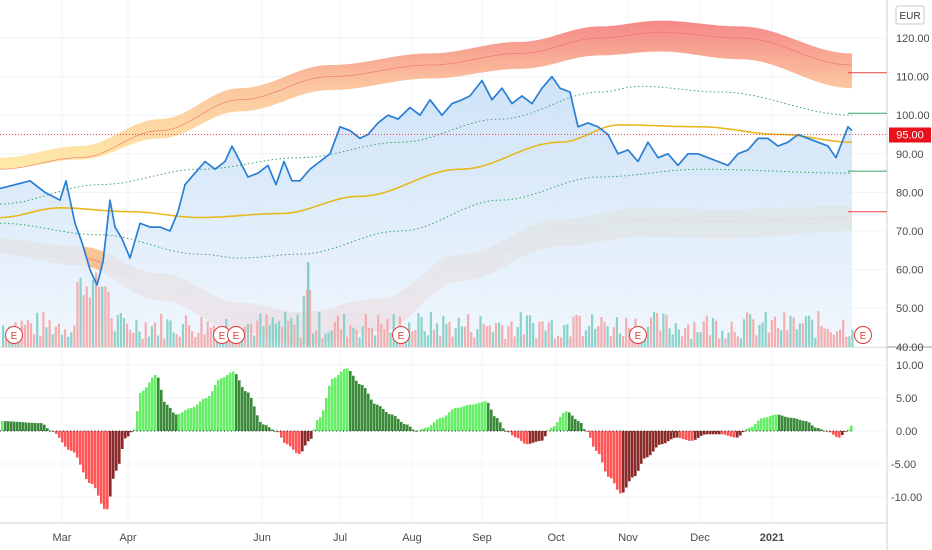 The image size is (932, 550). What do you see at coordinates (910, 15) in the screenshot?
I see `currency-button: EUR` at bounding box center [910, 15].